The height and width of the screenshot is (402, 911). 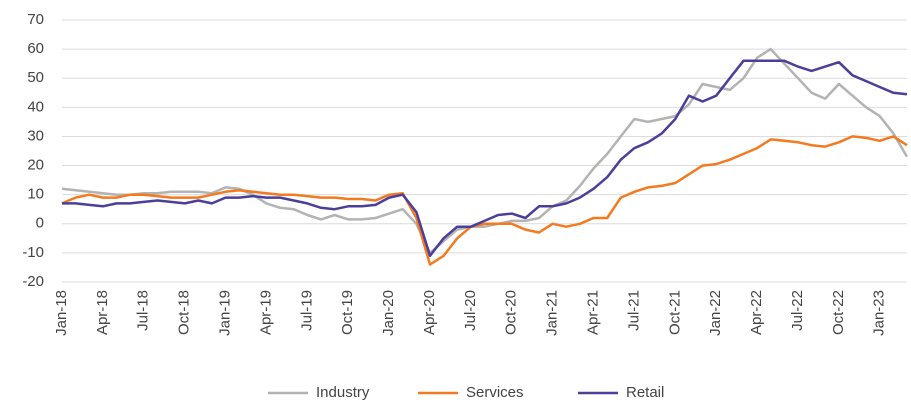 I want to click on y-tick-label: 0, so click(x=40, y=223).